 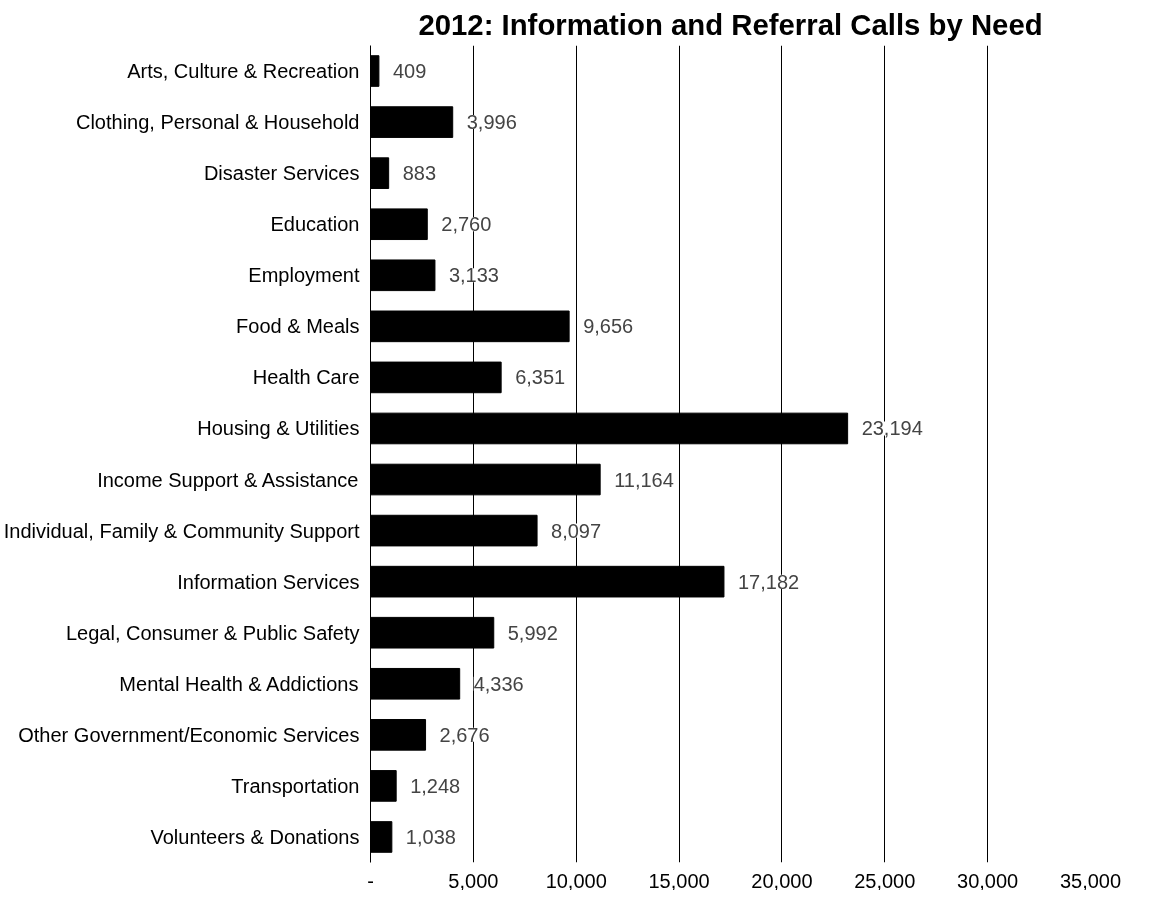 What do you see at coordinates (298, 326) in the screenshot?
I see `y-tick-label: Food & Meals` at bounding box center [298, 326].